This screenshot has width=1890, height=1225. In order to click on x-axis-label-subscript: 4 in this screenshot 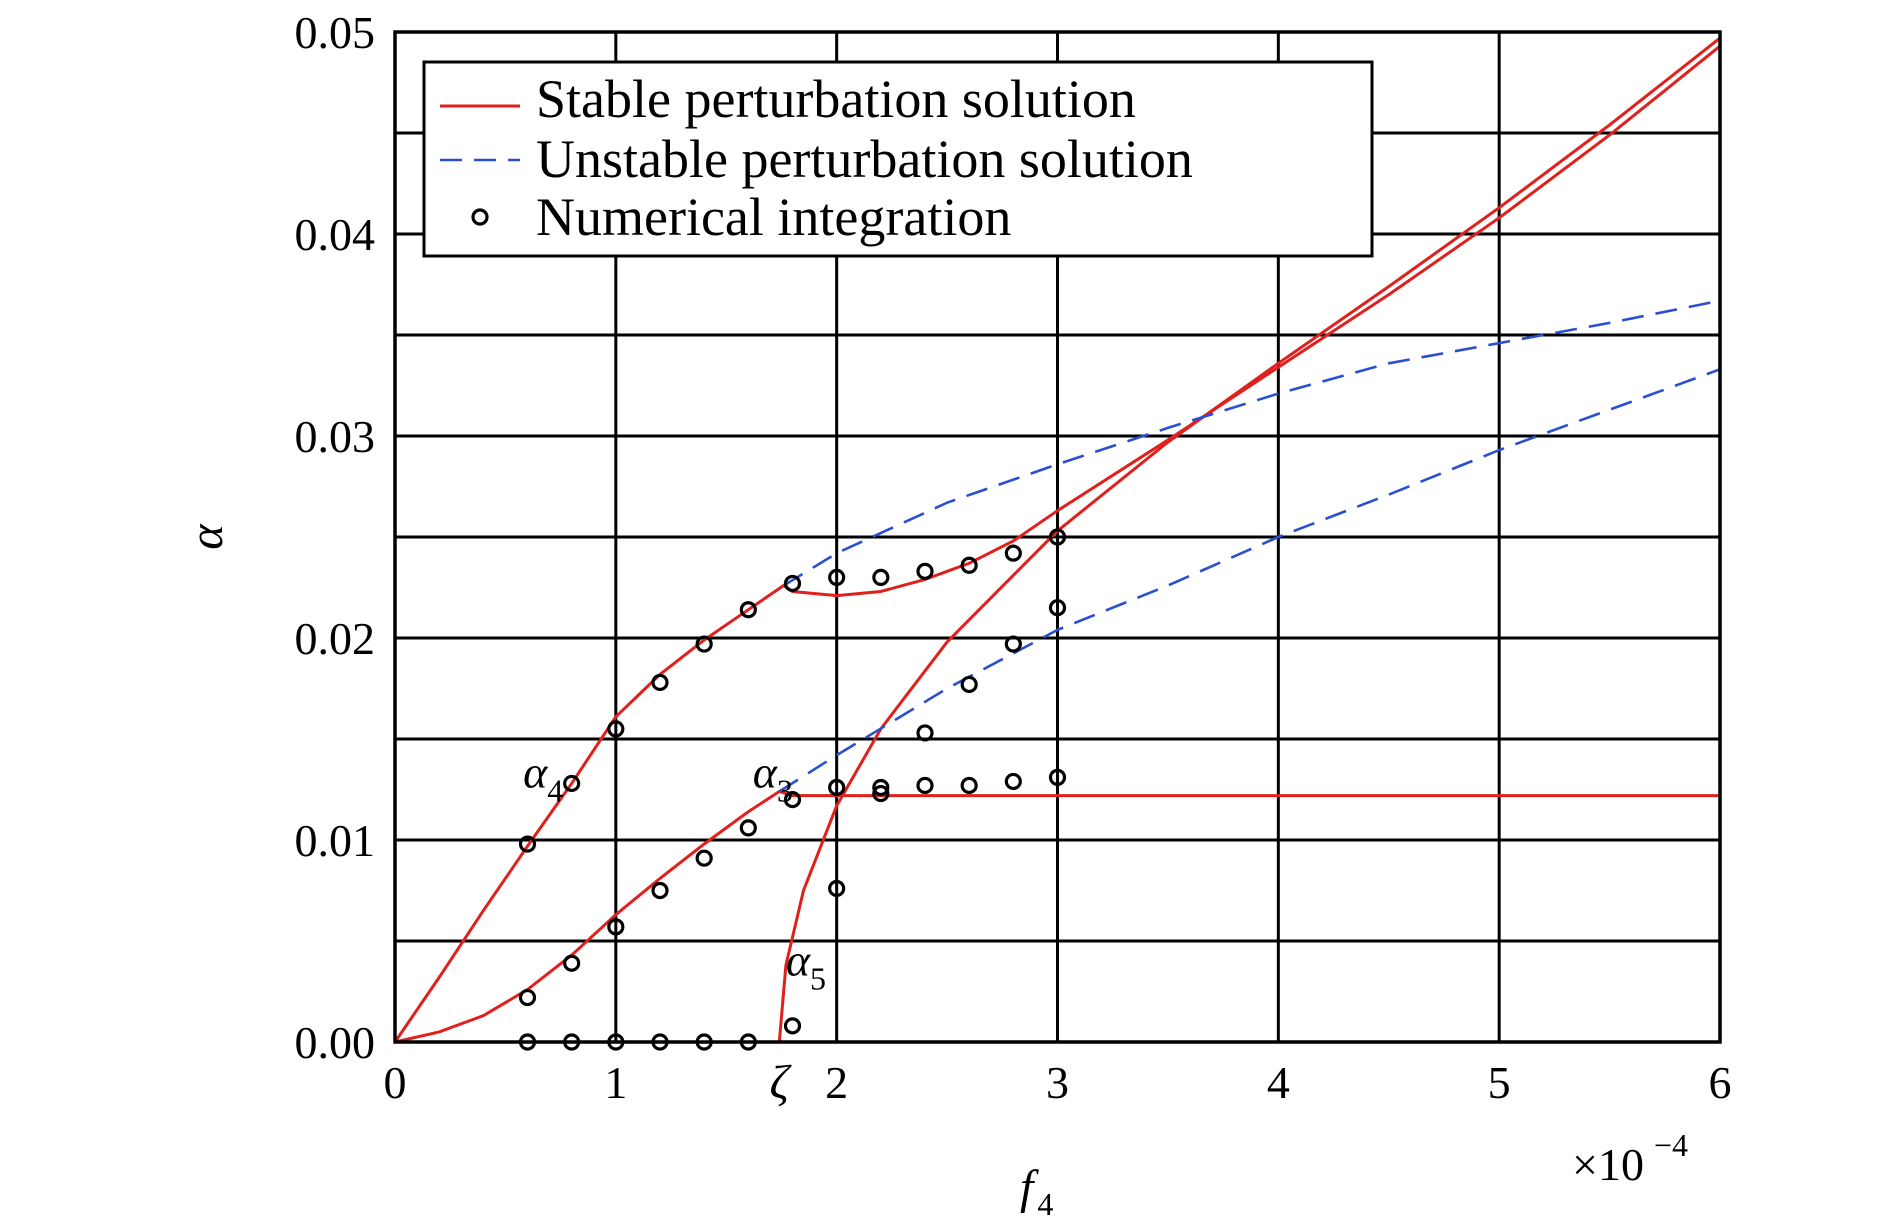, I will do `click(1045, 1204)`.